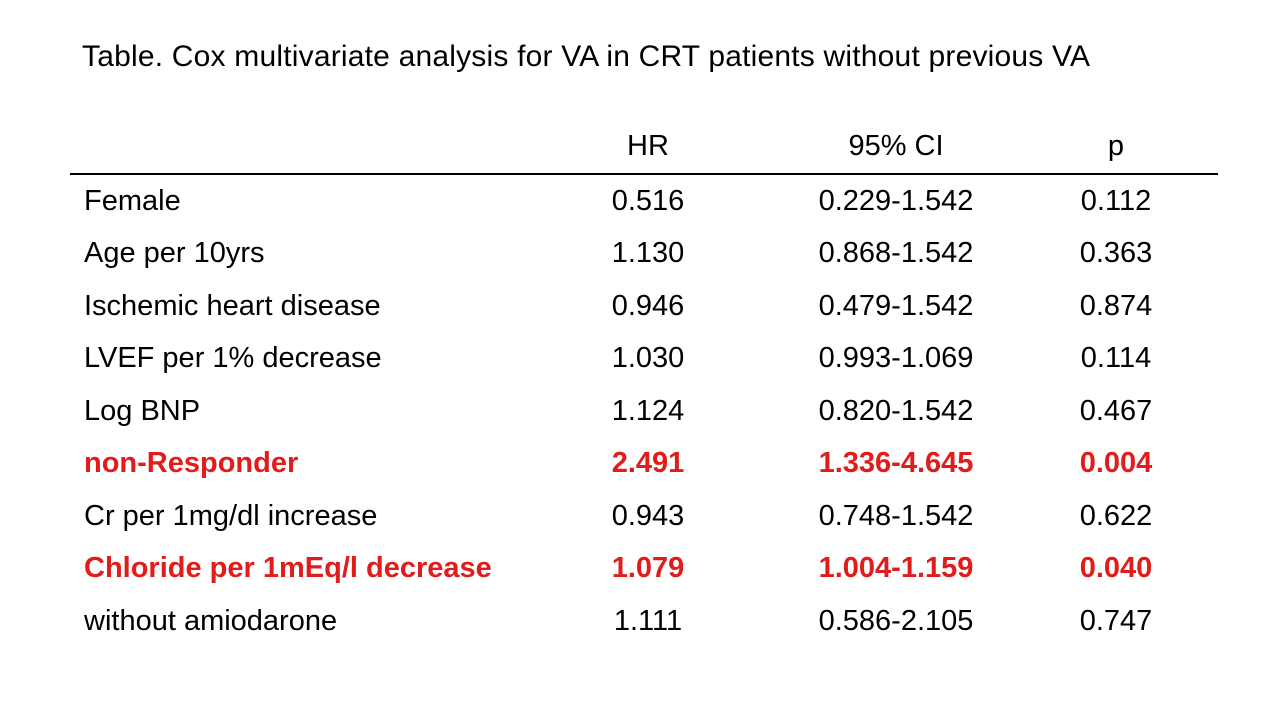 The image size is (1280, 720). Describe the element at coordinates (1116, 410) in the screenshot. I see `p-value-cell: 0.467` at that location.